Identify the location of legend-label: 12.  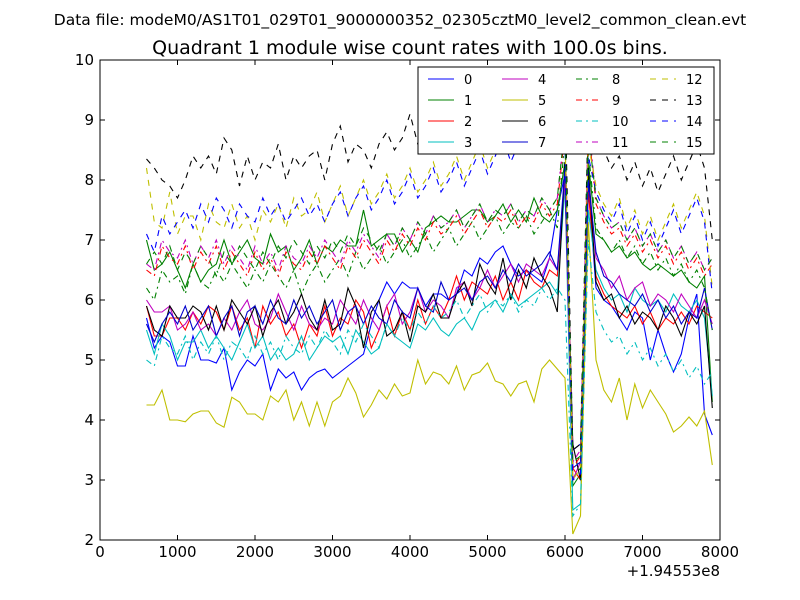
(694, 80).